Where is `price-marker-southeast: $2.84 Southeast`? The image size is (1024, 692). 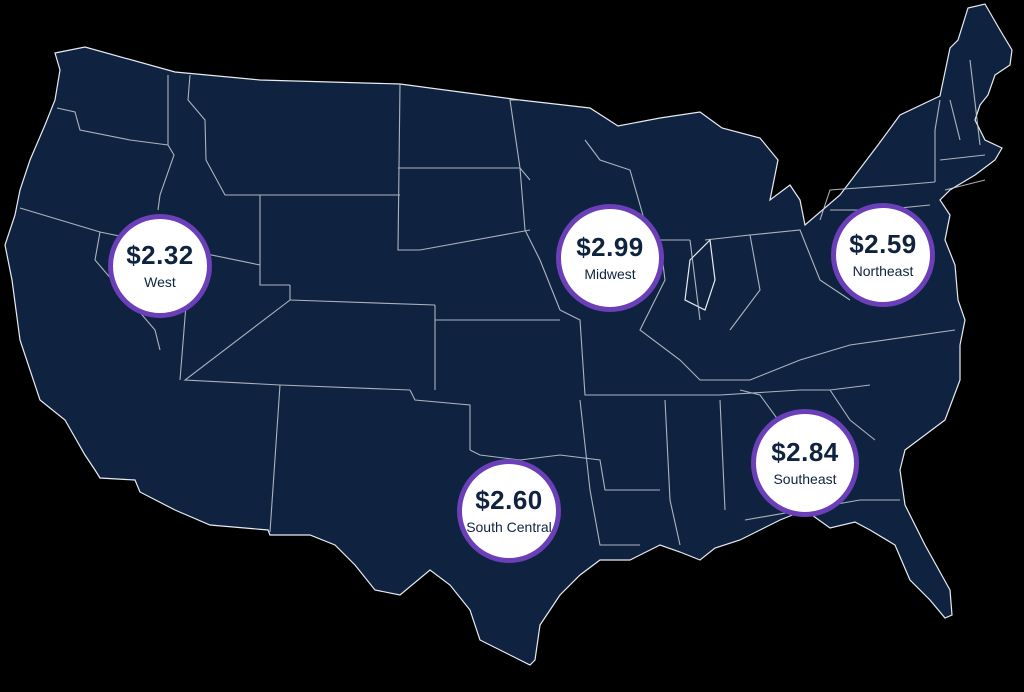
price-marker-southeast: $2.84 Southeast is located at coordinates (805, 463).